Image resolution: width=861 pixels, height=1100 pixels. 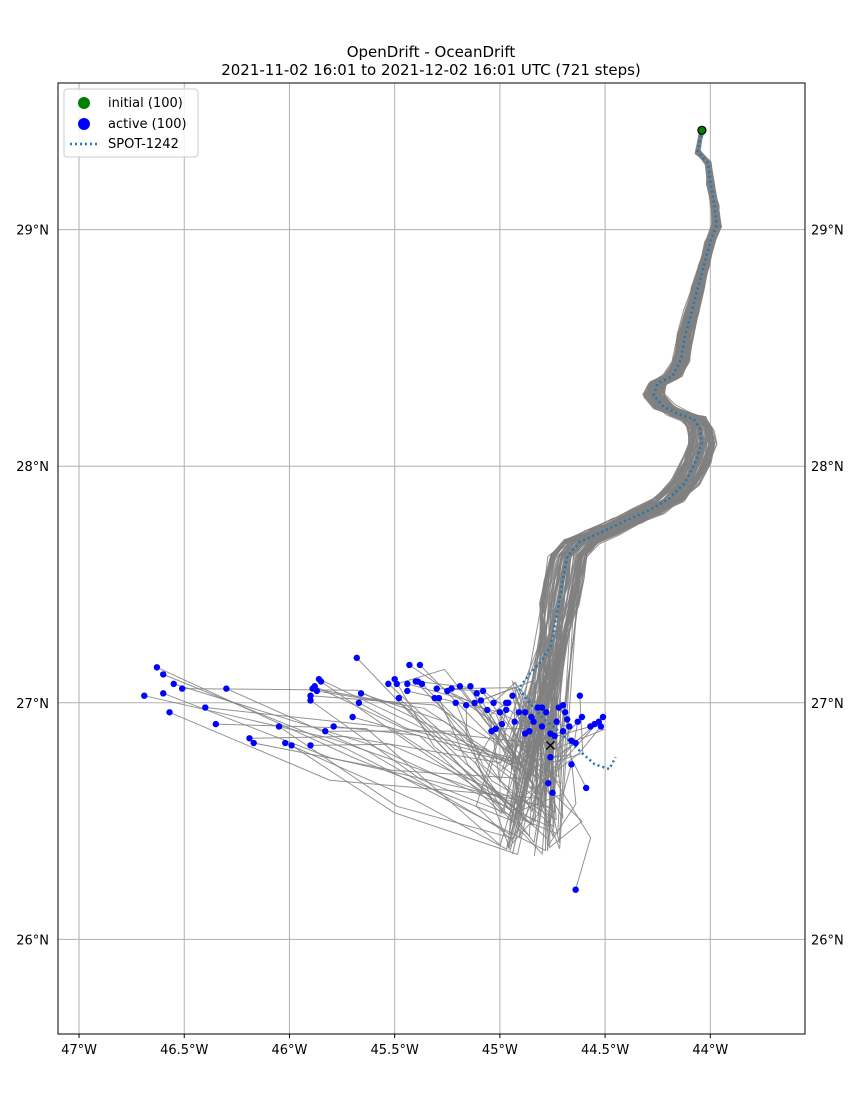 What do you see at coordinates (32, 940) in the screenshot?
I see `y-tick-label-left: 26°N` at bounding box center [32, 940].